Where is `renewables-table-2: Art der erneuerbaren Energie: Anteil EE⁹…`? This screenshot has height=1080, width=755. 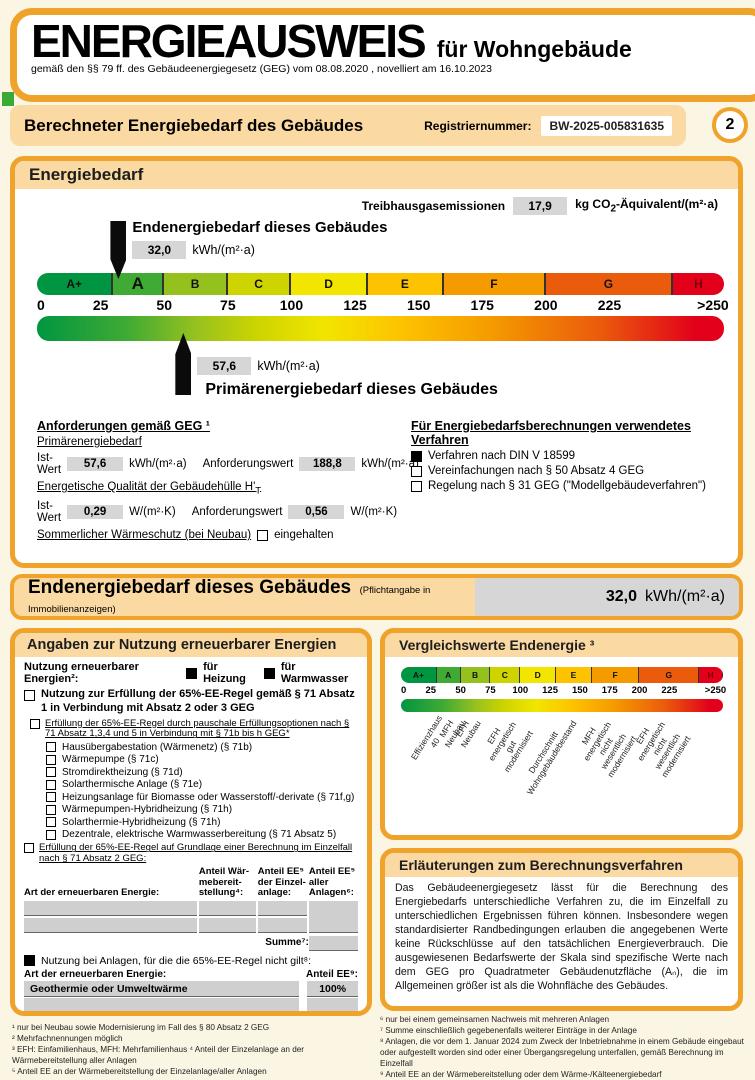 renewables-table-2: Art der erneuerbaren Energie: Anteil EE⁹… is located at coordinates (191, 992).